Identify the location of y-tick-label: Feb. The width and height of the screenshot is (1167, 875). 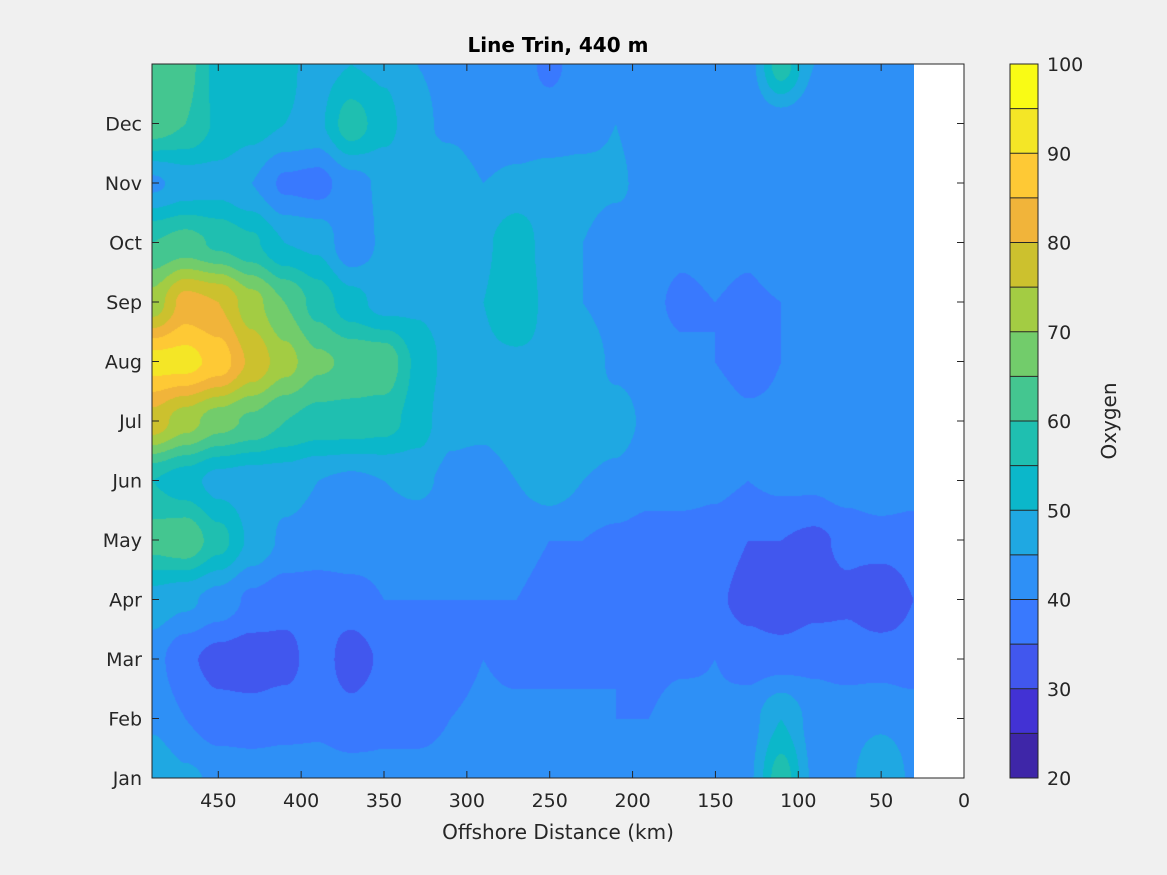
(125, 720).